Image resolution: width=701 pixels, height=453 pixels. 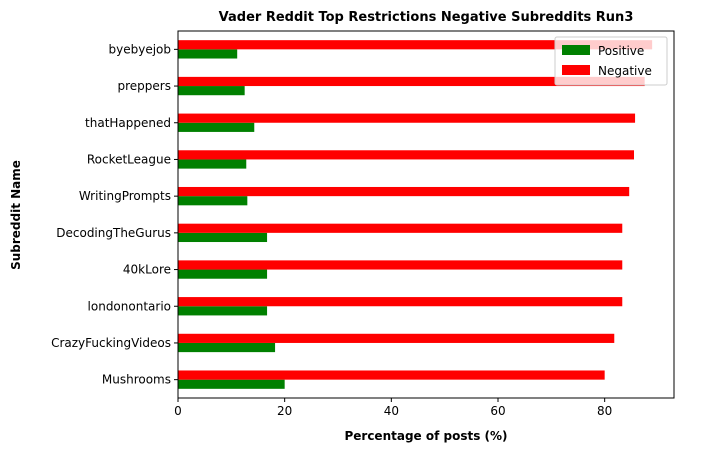 What do you see at coordinates (113, 233) in the screenshot?
I see `y-tick-label: DecodingTheGurus` at bounding box center [113, 233].